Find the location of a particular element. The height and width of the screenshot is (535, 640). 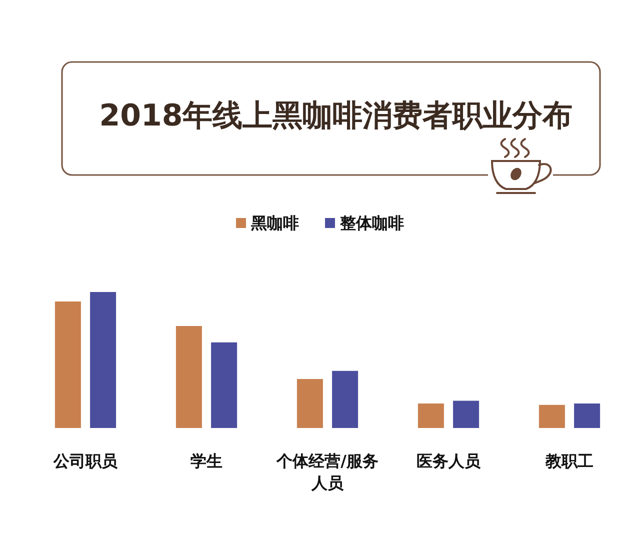

x-tick-label: 学生 is located at coordinates (206, 461).